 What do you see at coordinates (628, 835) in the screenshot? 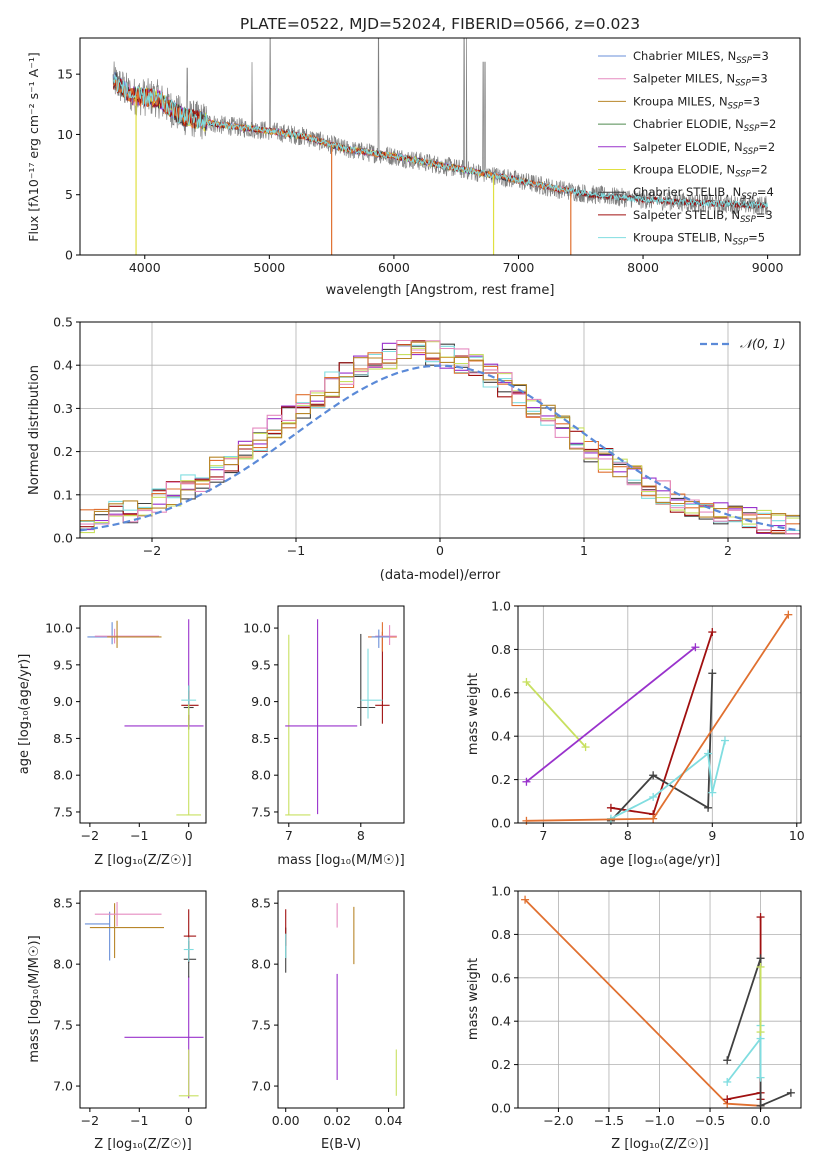
I see `weight_vs_age-xtick-label: 8` at bounding box center [628, 835].